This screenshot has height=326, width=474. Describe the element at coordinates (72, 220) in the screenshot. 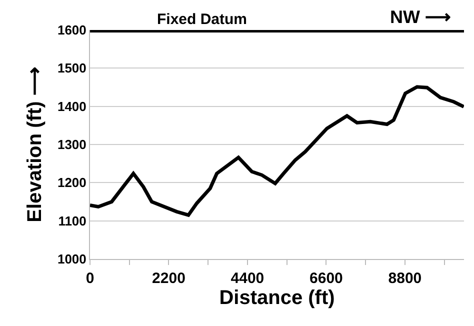

I see `y-tick-label: 1100` at that location.